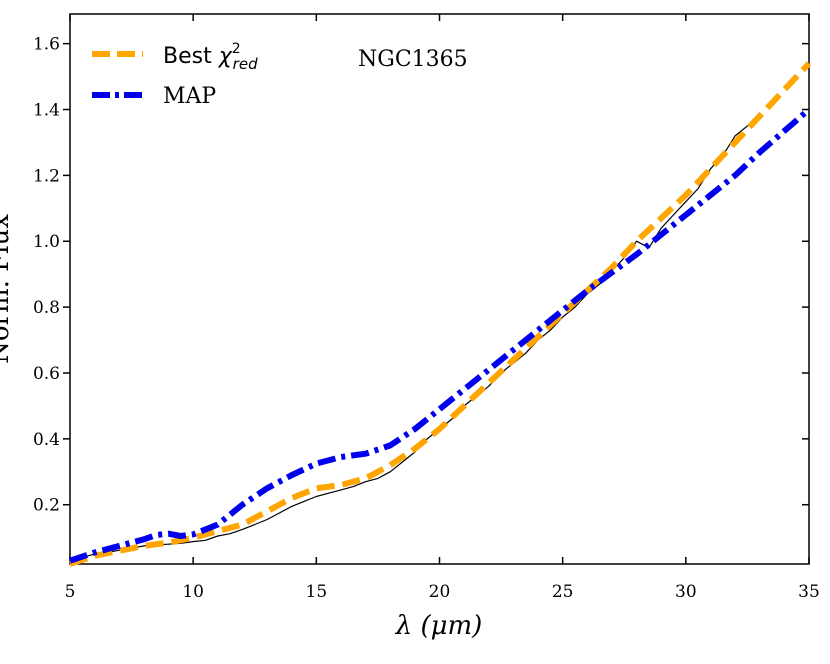  What do you see at coordinates (809, 592) in the screenshot?
I see `x-tick-label: 35` at bounding box center [809, 592].